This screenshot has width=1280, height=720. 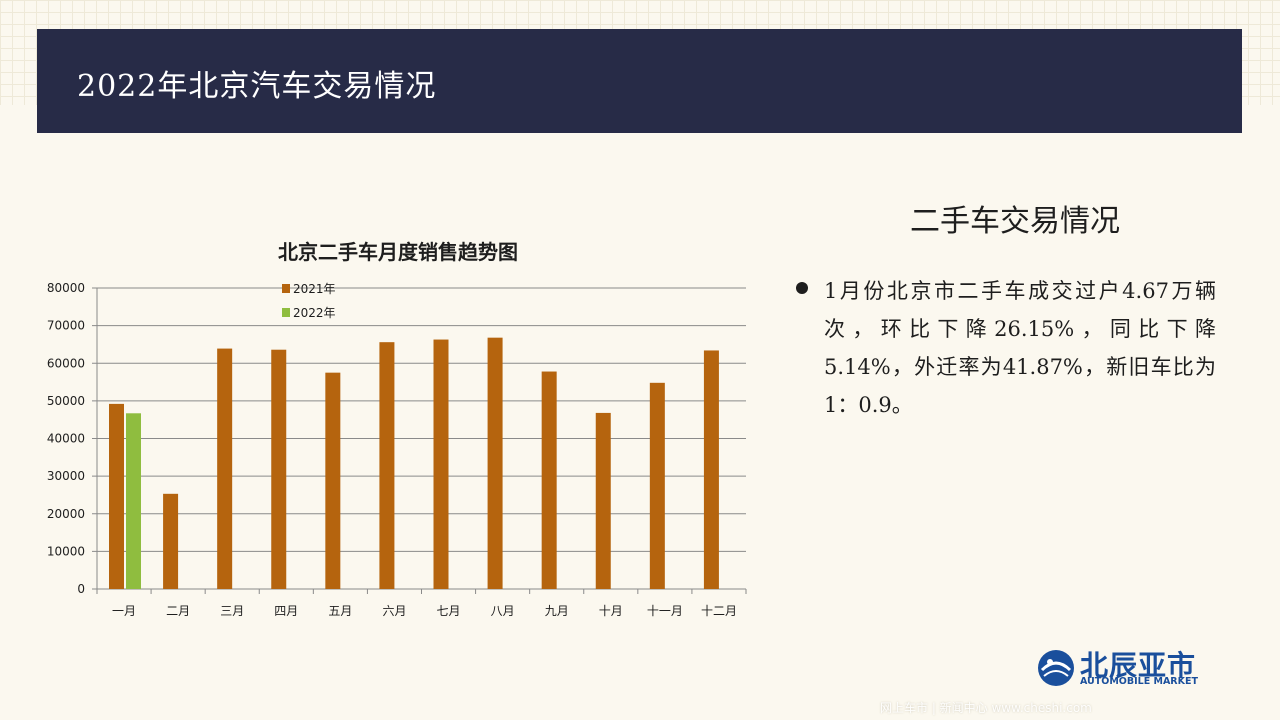 I want to click on bar-2021年-十二月, so click(x=711, y=469).